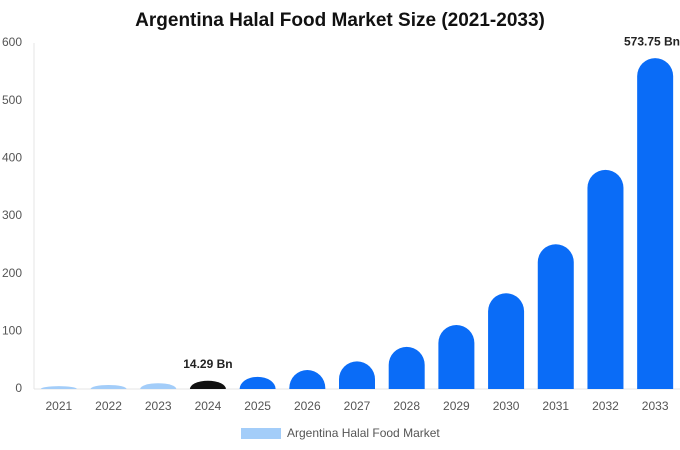  I want to click on legend-label: Argentina Halal Food Market, so click(363, 433).